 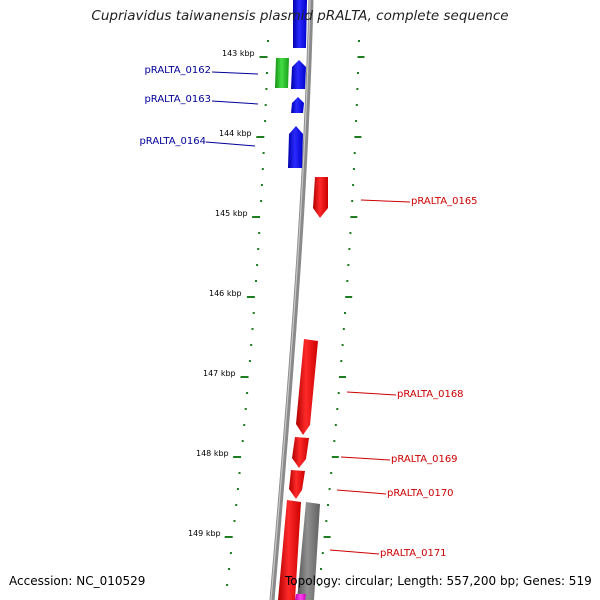 What do you see at coordinates (300, 24) in the screenshot?
I see `gene-arrow-blue` at bounding box center [300, 24].